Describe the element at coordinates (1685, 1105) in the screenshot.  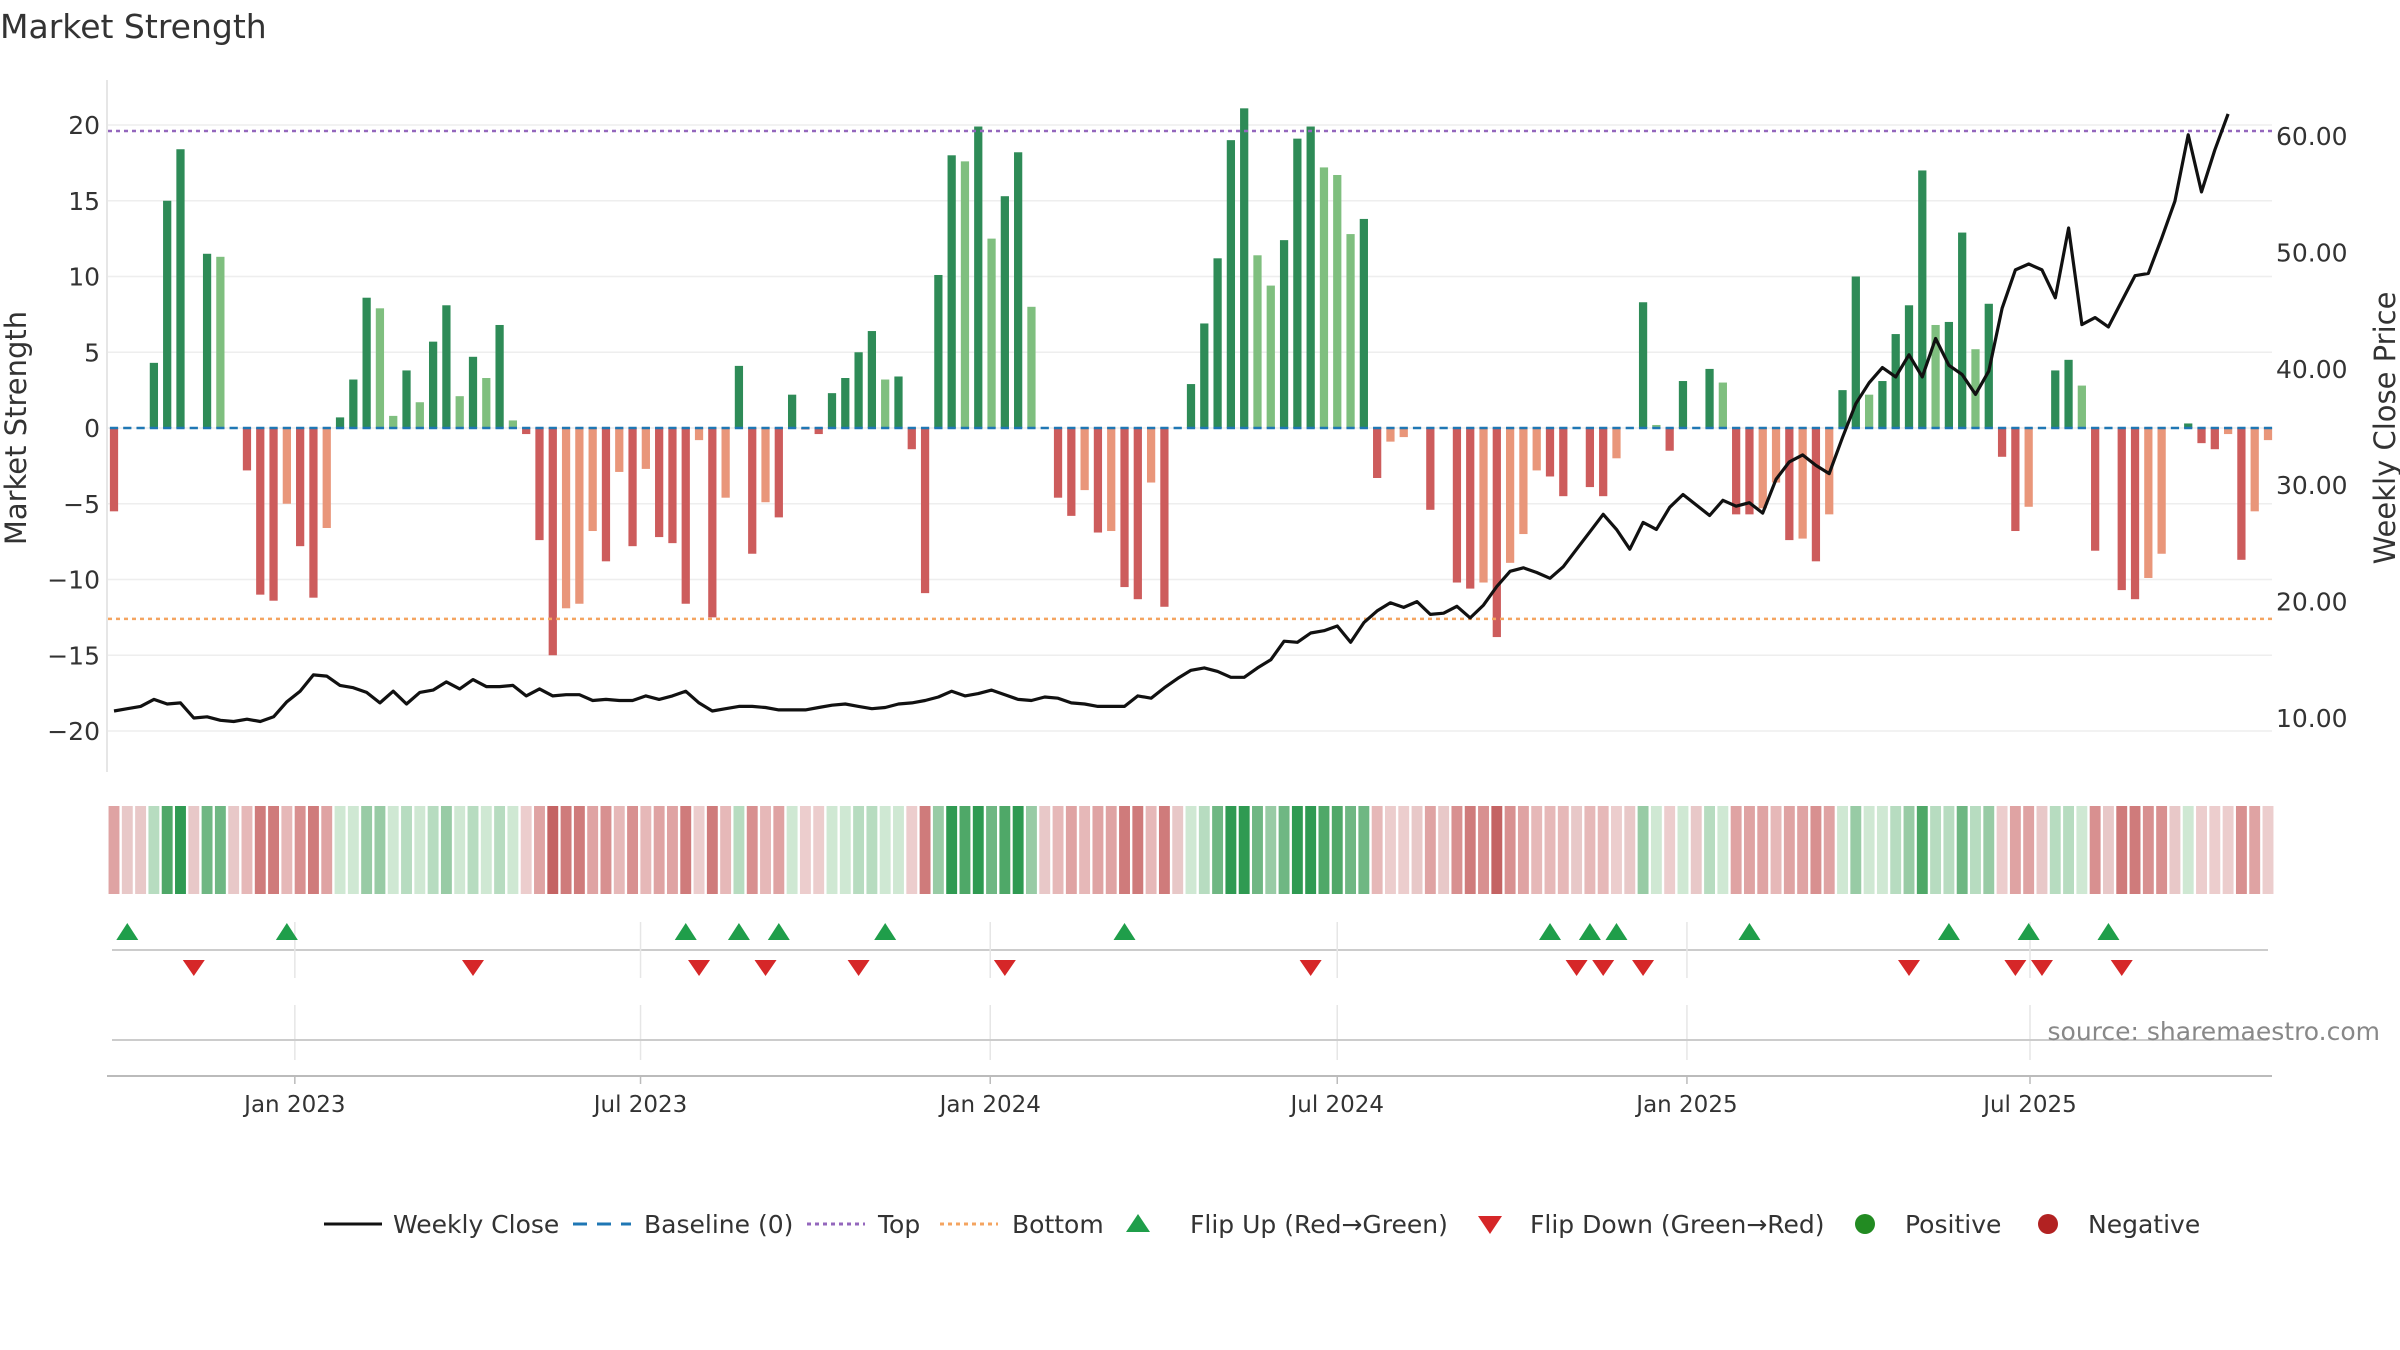
I see `x-tick-label: Jan 2025` at that location.